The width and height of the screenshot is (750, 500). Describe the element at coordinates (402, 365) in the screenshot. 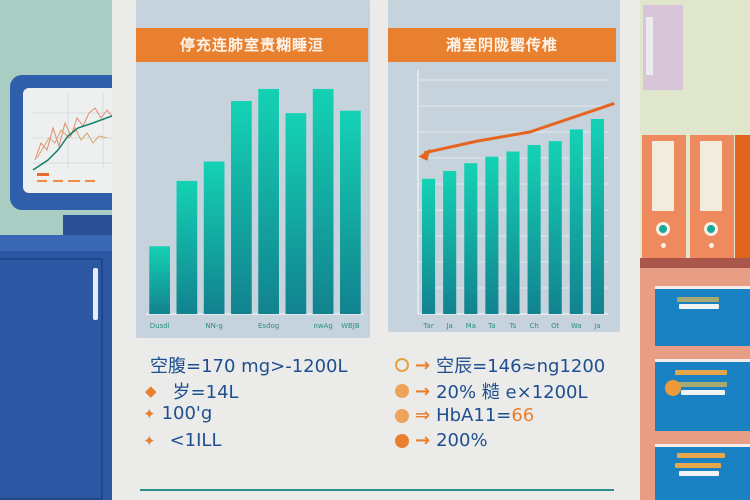

I see `hollow-circle-icon` at that location.